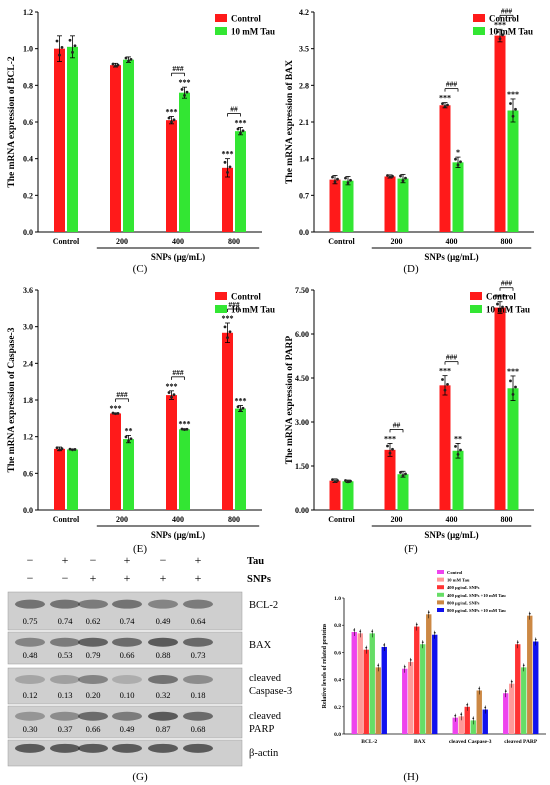  Describe the element at coordinates (290, 122) in the screenshot. I see `y-axis-label: The mRNA expression of BAX` at that location.